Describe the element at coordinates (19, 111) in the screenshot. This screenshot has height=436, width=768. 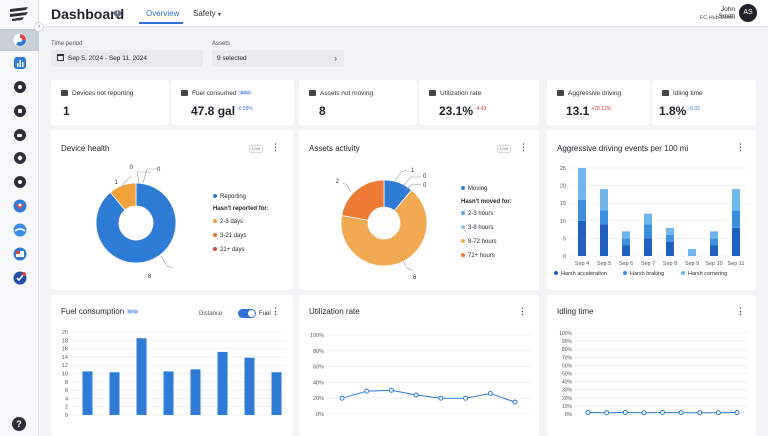
I see `sidebar-item-trips` at that location.